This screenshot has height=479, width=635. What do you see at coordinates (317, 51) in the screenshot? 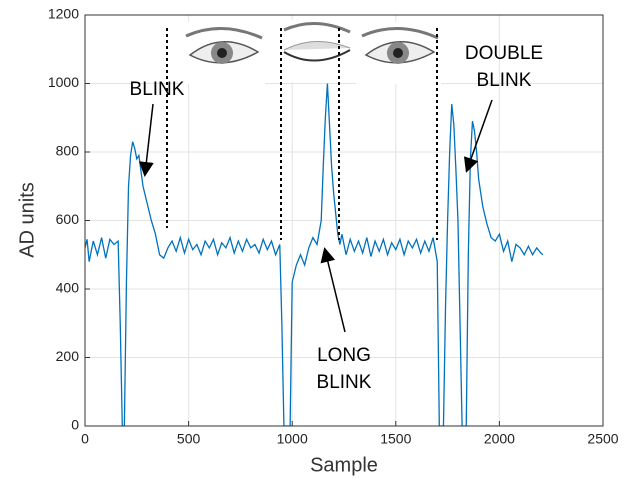
I see `eye-closed` at bounding box center [317, 51].